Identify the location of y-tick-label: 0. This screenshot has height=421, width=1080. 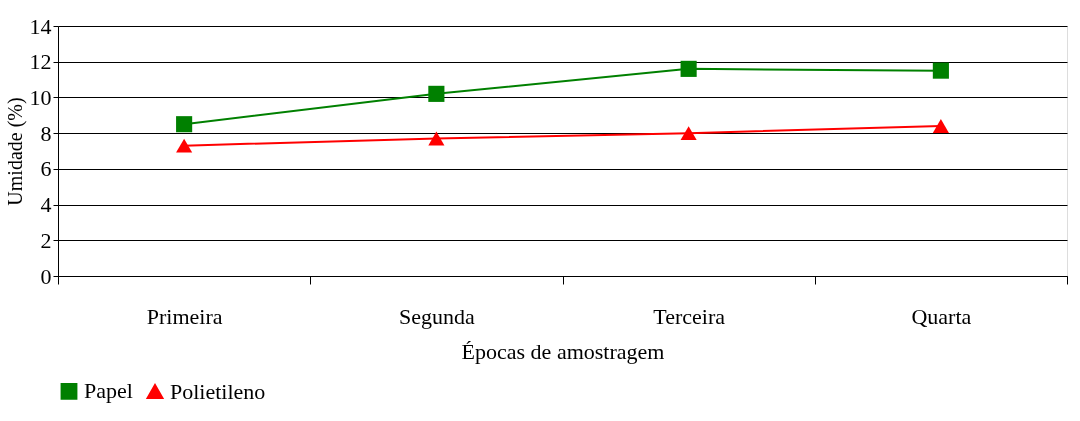
(46, 276).